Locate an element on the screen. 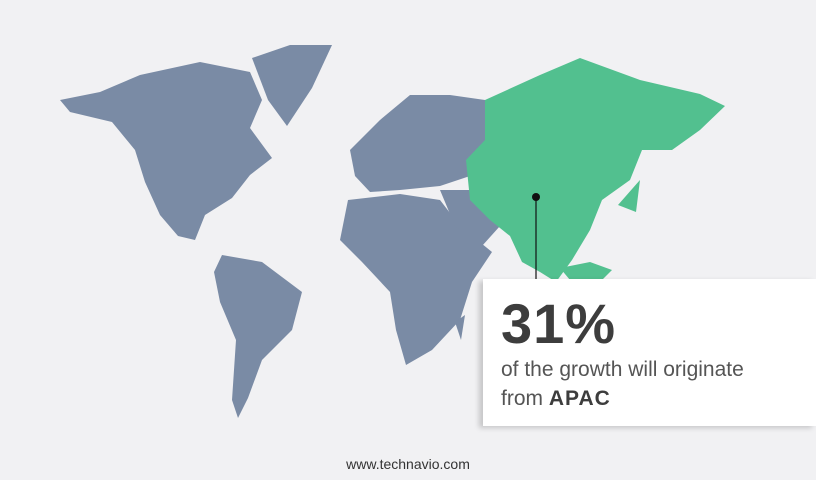  callout-text: of the growth will originate is located at coordinates (622, 369).